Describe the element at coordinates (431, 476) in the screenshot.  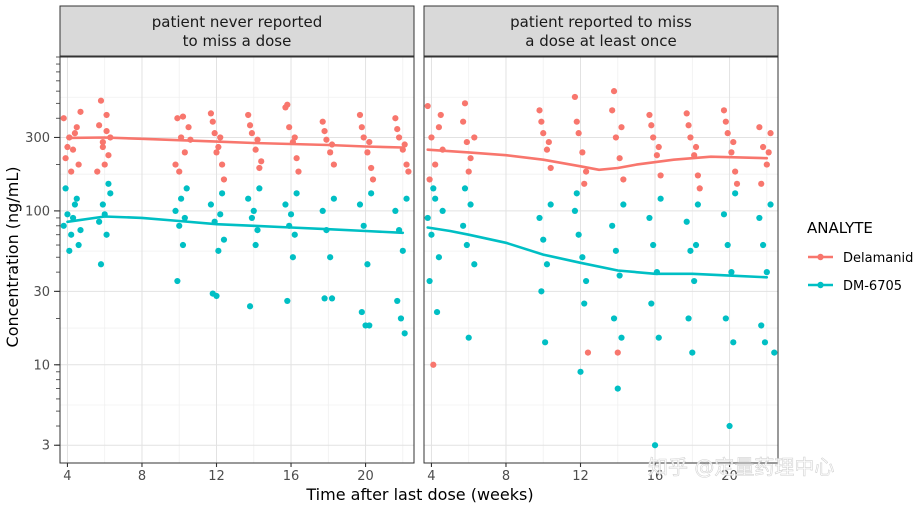
I see `x-tick-label: 4` at that location.